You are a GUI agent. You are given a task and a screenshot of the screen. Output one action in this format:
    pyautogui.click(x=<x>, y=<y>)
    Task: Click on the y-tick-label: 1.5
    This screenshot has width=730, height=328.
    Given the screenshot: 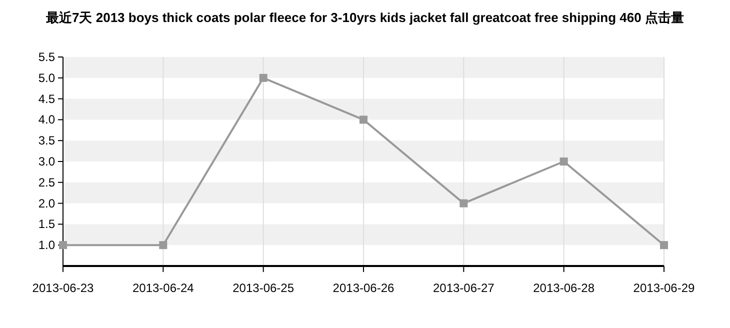 What is the action you would take?
    pyautogui.click(x=47, y=224)
    